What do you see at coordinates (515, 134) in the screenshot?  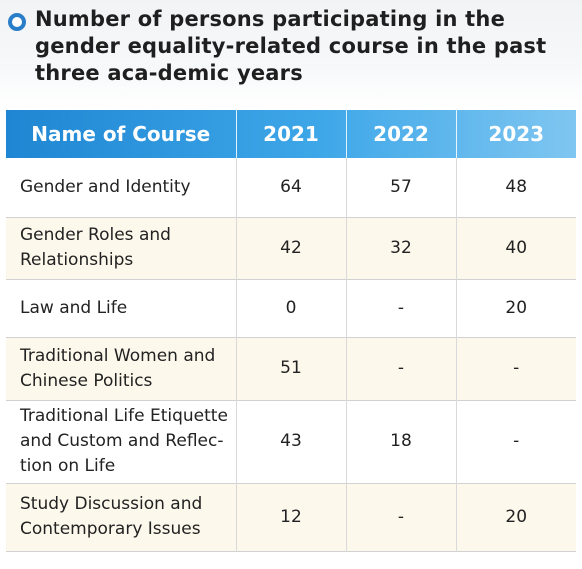 I see `column-header-2023: 2023` at bounding box center [515, 134].